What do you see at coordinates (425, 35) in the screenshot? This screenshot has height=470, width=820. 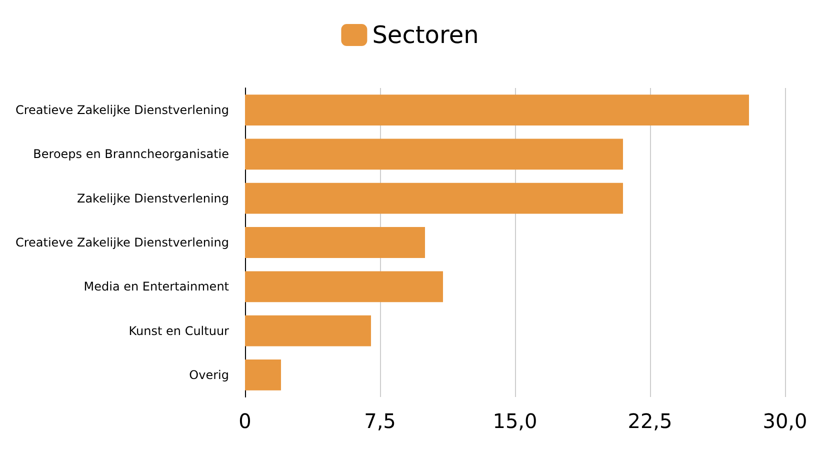 I see `legend-label: Sectoren` at bounding box center [425, 35].